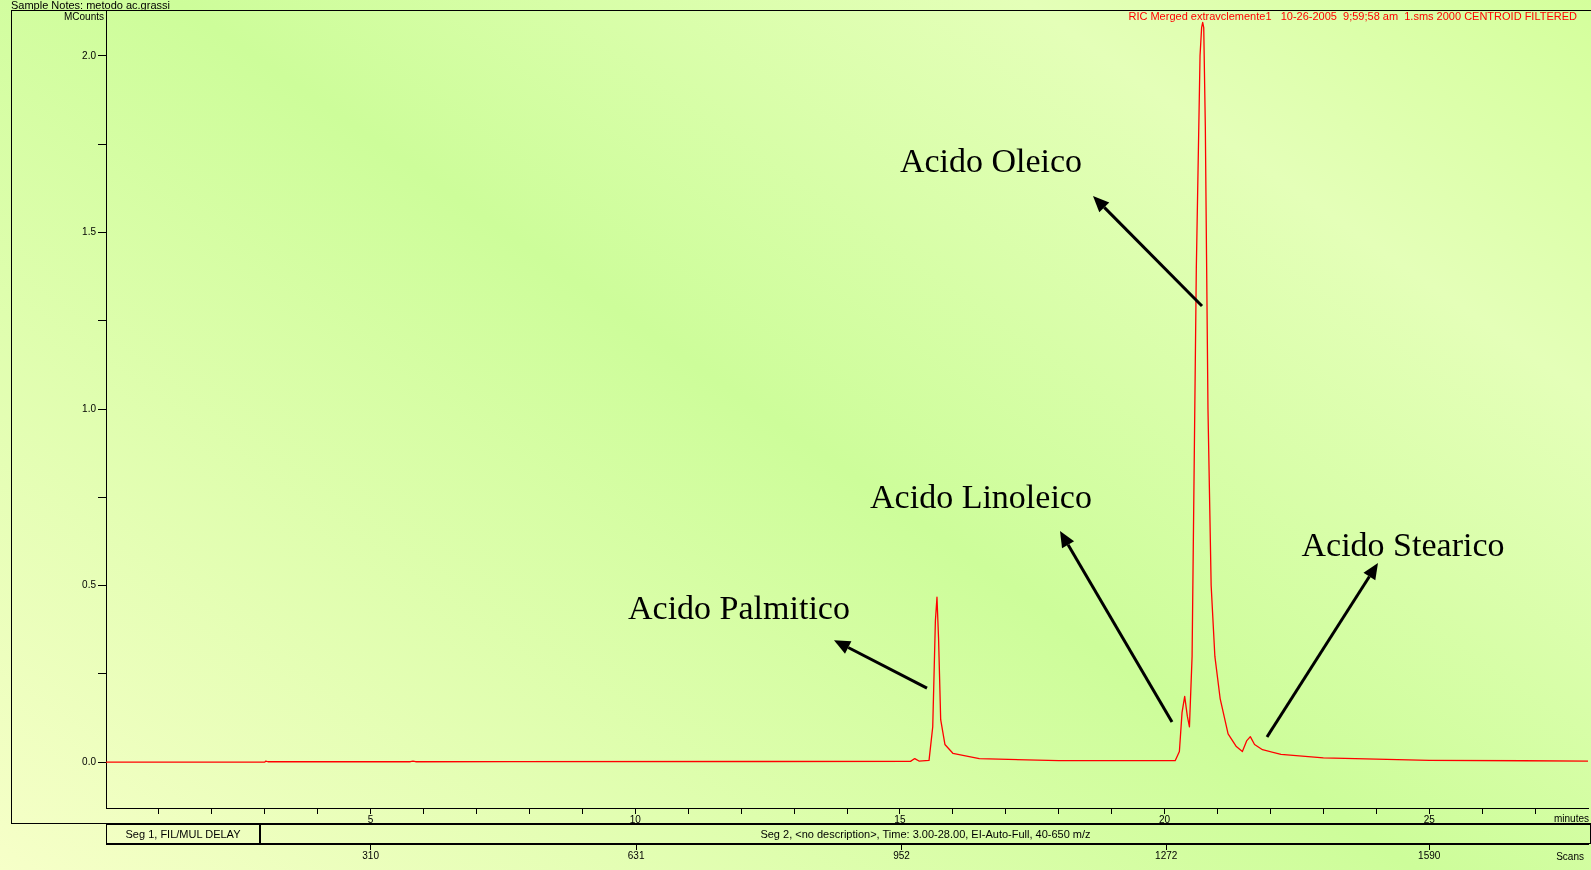 The width and height of the screenshot is (1591, 870). I want to click on x2-tick-label: 952, so click(902, 855).